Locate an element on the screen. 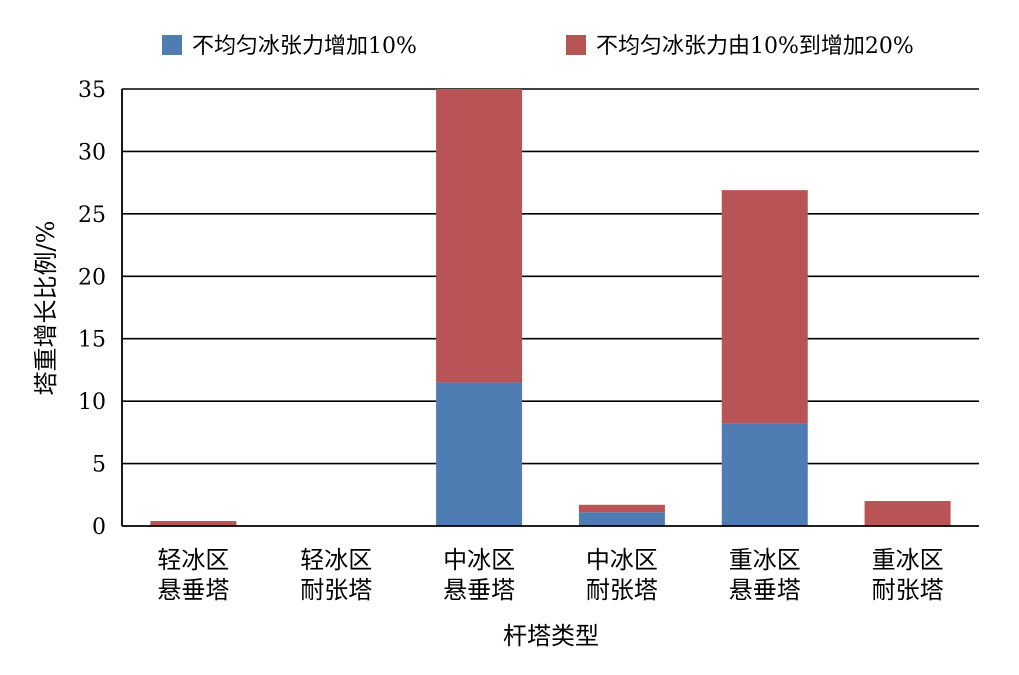  x-axis-title: 杆塔类型 is located at coordinates (551, 636).